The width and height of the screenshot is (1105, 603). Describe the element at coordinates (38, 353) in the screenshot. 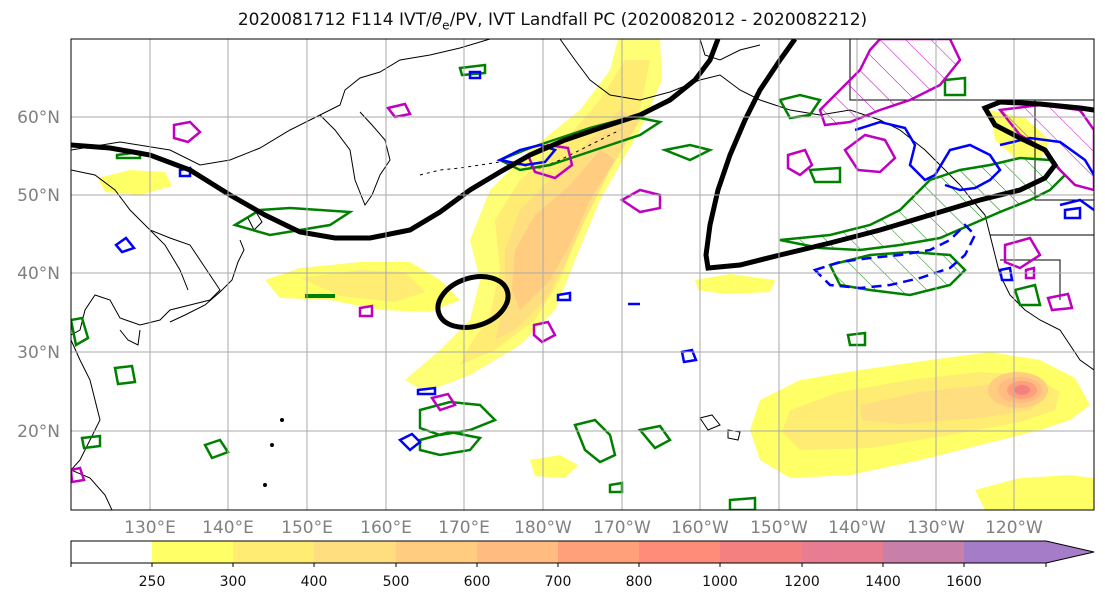

I see `lat-label-30n: 30°N` at that location.